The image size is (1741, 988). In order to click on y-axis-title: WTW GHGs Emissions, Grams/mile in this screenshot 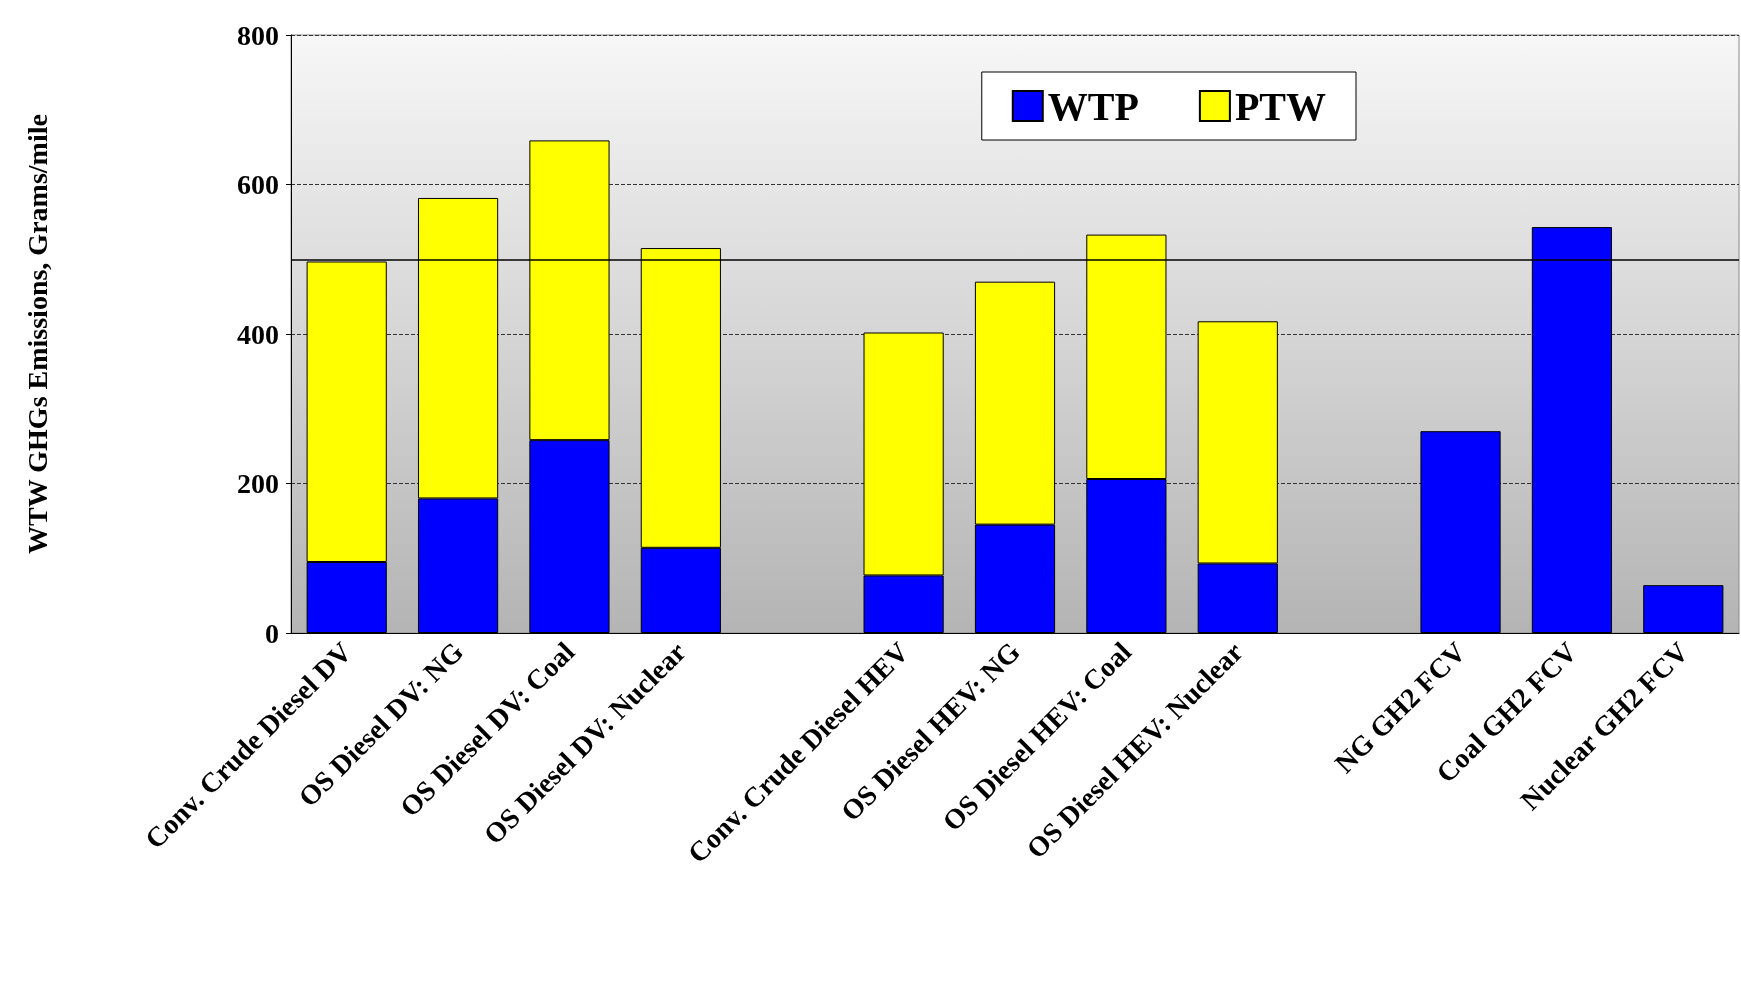, I will do `click(37, 334)`.